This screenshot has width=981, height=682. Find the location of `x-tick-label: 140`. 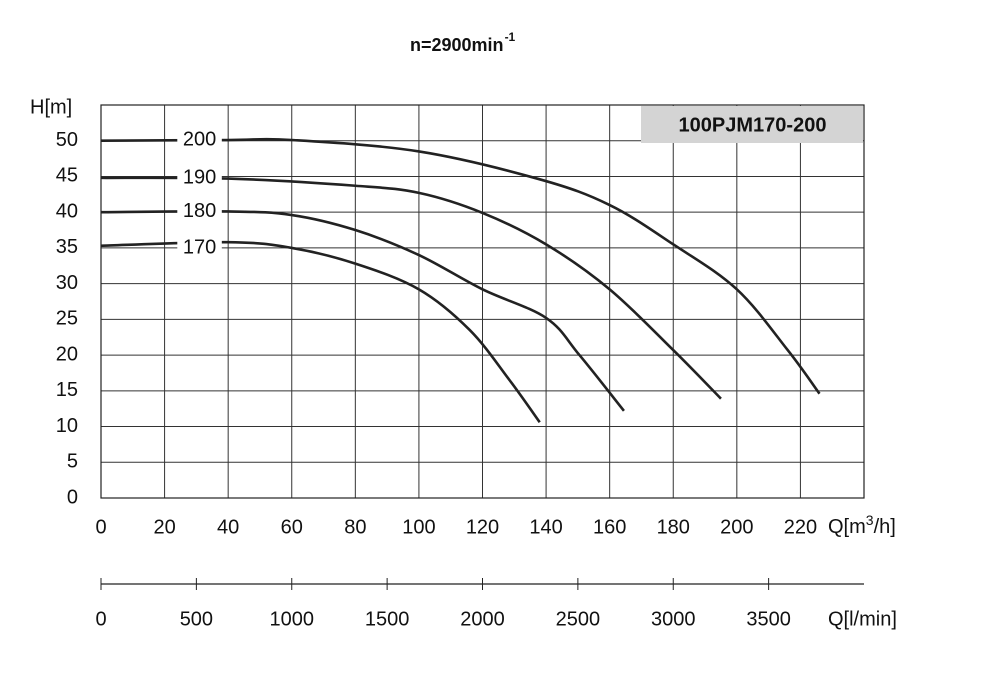

x-tick-label: 140 is located at coordinates (545, 527).